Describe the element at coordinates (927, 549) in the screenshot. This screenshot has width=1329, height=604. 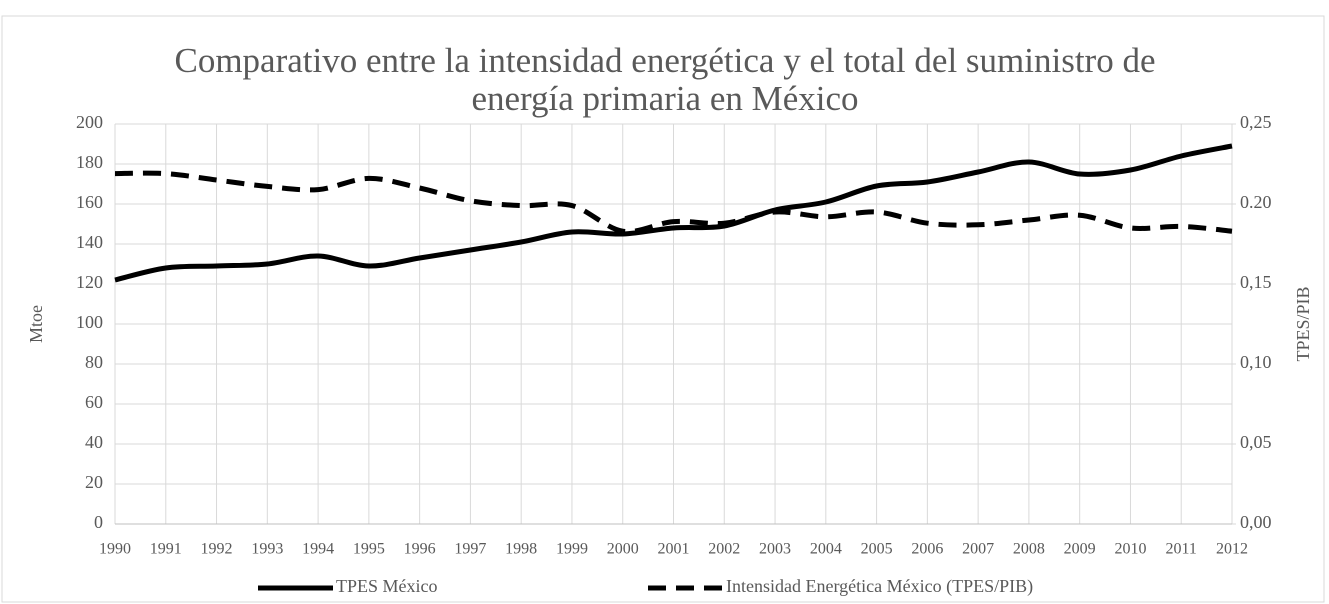
I see `x-tick-label: 2006` at that location.